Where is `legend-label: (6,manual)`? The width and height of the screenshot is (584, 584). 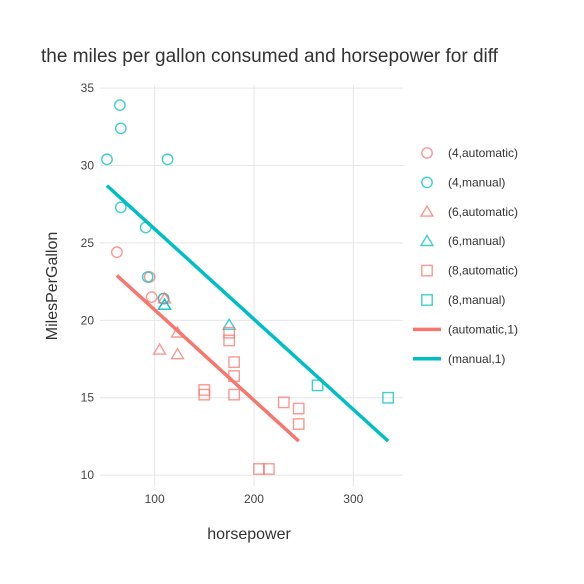
legend-label: (6,manual) is located at coordinates (476, 241).